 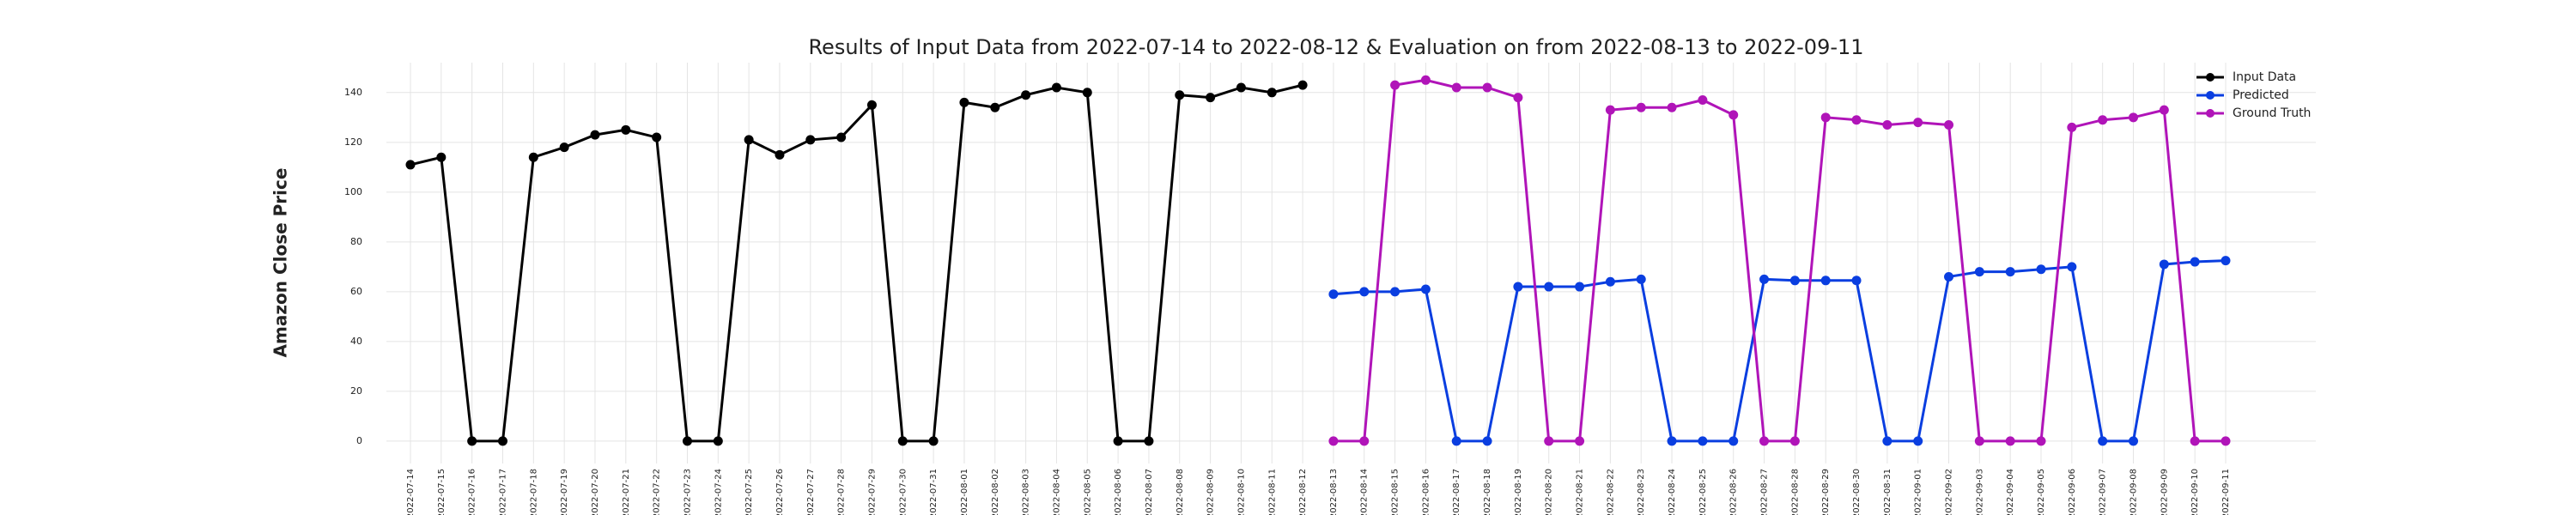 I want to click on x-tick-label: 2022-09-10, so click(x=2195, y=492).